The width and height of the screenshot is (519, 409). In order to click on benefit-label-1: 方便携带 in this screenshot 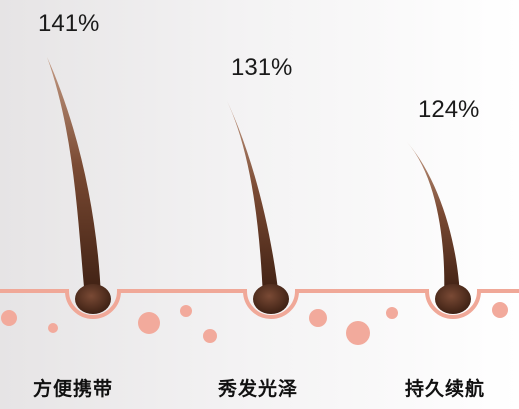, I will do `click(73, 389)`.